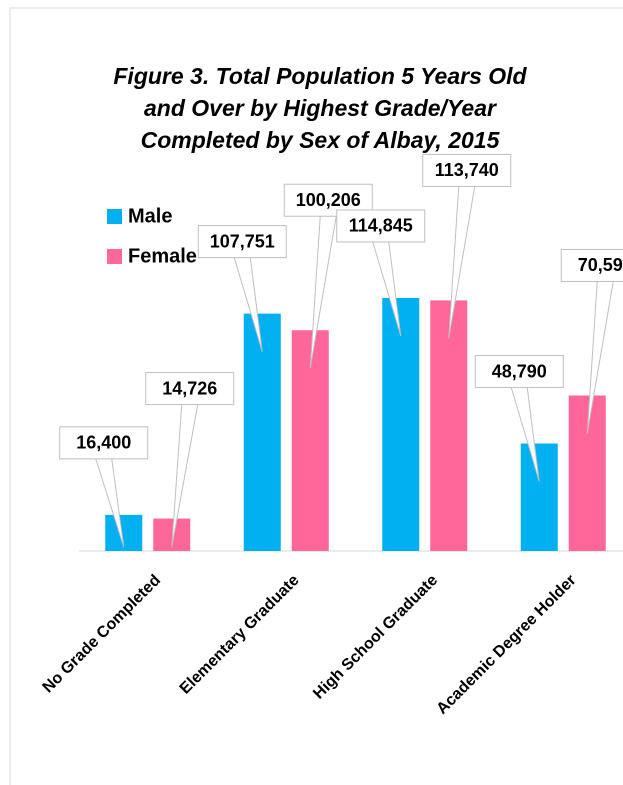 This screenshot has height=785, width=623. I want to click on chart-title: Completed by Sex of Albay, 2015, so click(321, 140).